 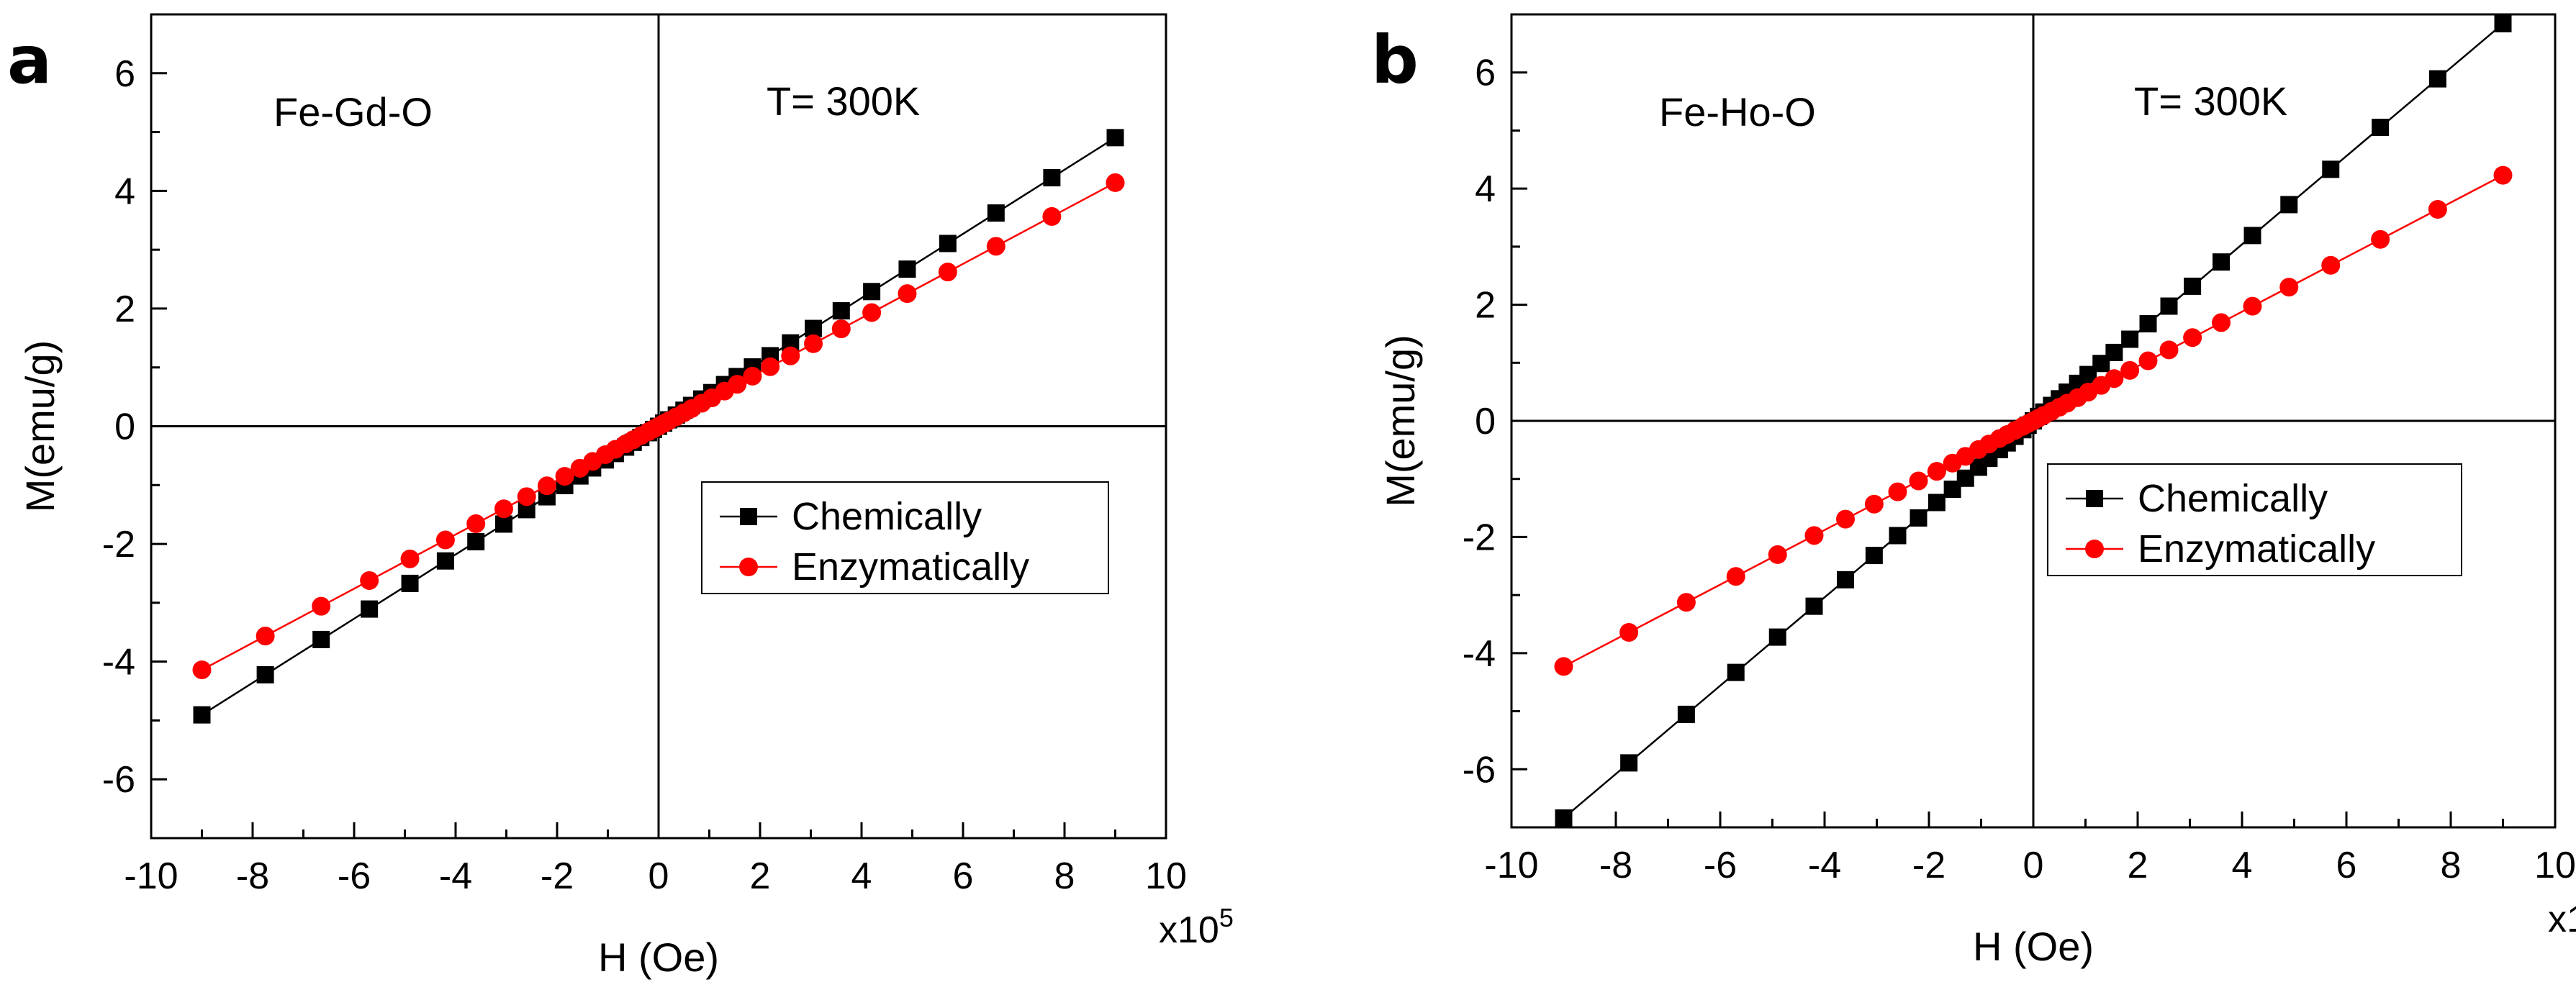 I want to click on y-axis-label: M(emu/g), so click(x=1400, y=421).